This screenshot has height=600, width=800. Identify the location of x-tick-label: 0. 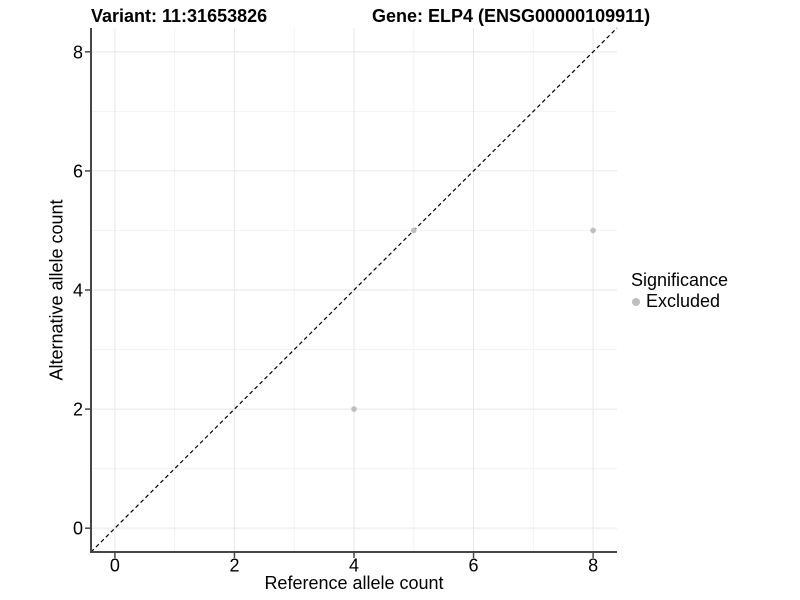
(115, 566).